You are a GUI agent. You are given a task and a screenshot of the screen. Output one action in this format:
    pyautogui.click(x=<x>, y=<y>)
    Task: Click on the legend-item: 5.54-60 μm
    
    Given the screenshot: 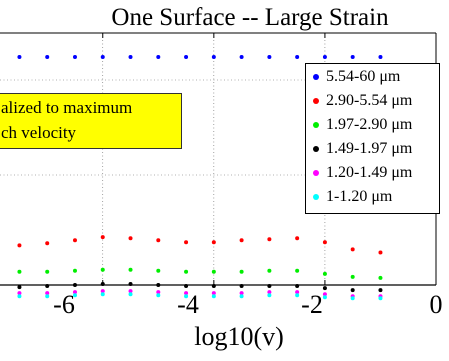 What is the action you would take?
    pyautogui.click(x=372, y=77)
    